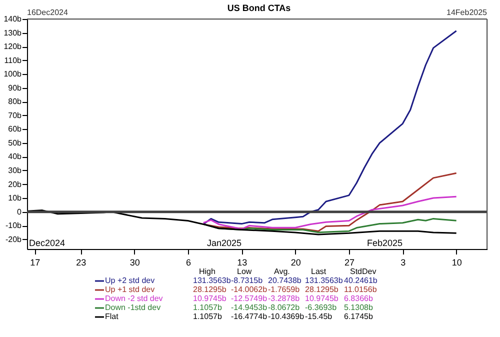 This screenshot has height=337, width=500. Describe the element at coordinates (249, 289) in the screenshot. I see `text: -14.0062b` at that location.